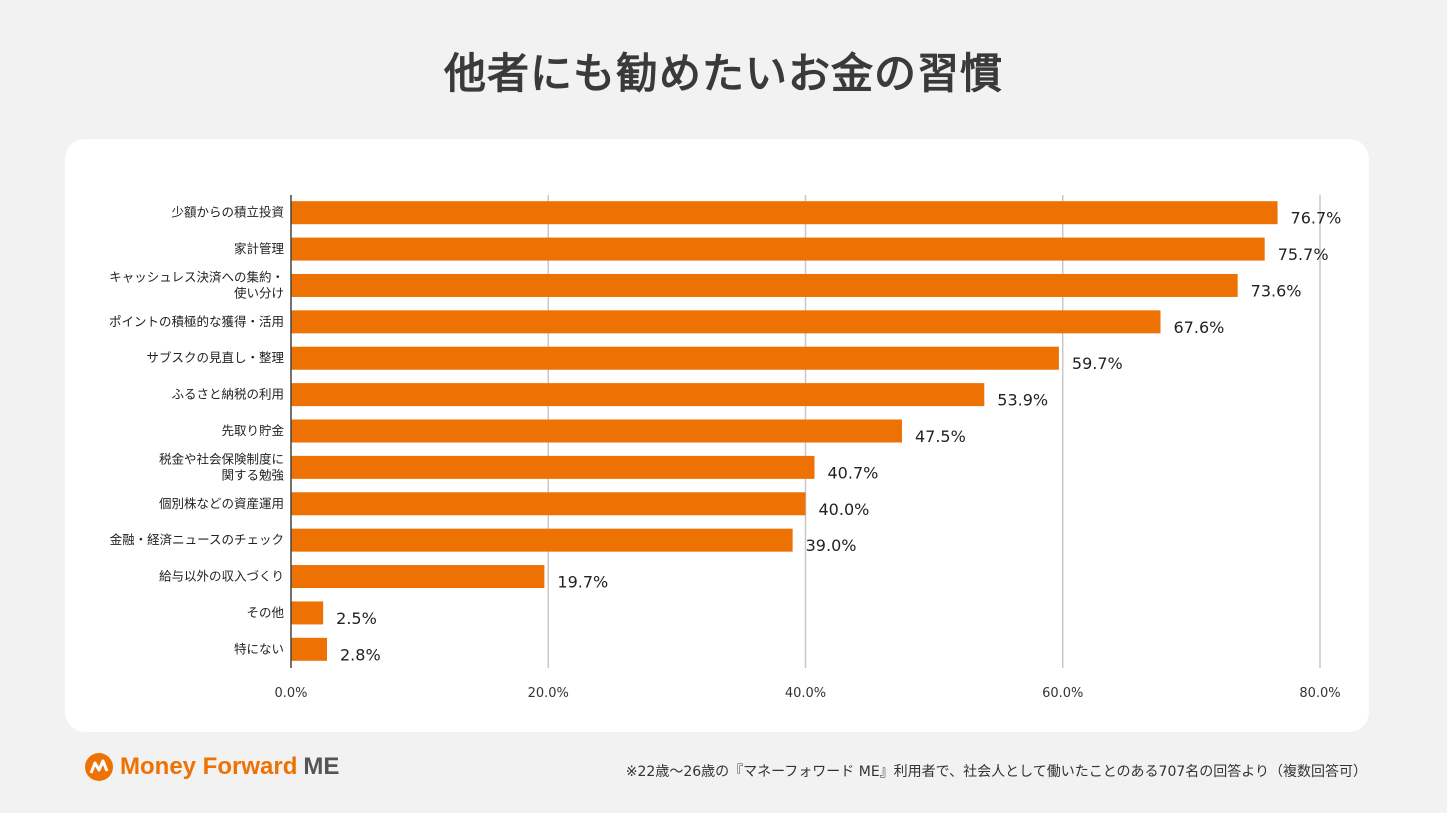 This screenshot has height=813, width=1447. What do you see at coordinates (360, 654) in the screenshot?
I see `data-label: 2.8%` at bounding box center [360, 654].